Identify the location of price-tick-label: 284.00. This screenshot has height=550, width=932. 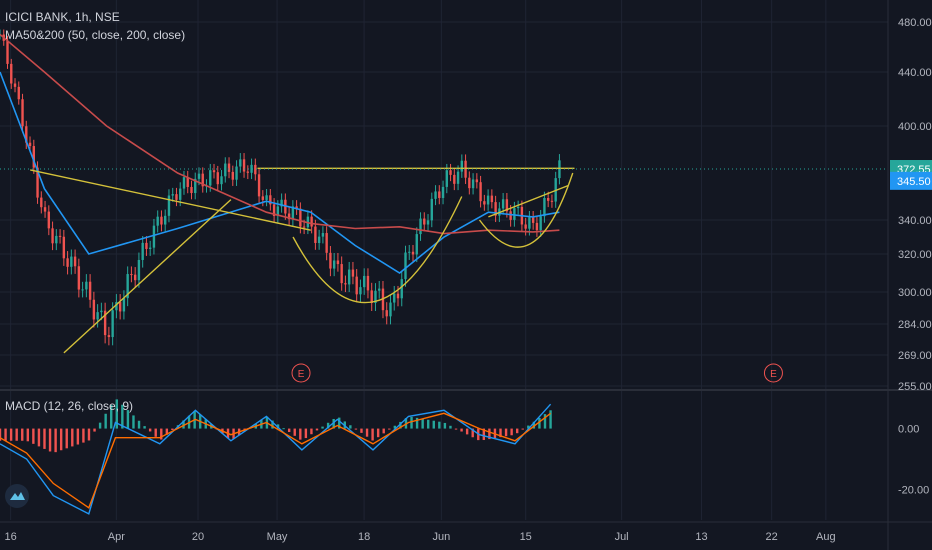
(915, 325).